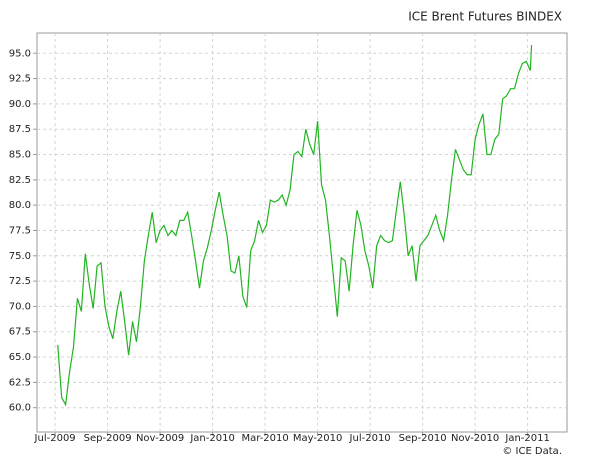 The image size is (601, 458). I want to click on credit: © ICE Data., so click(532, 451).